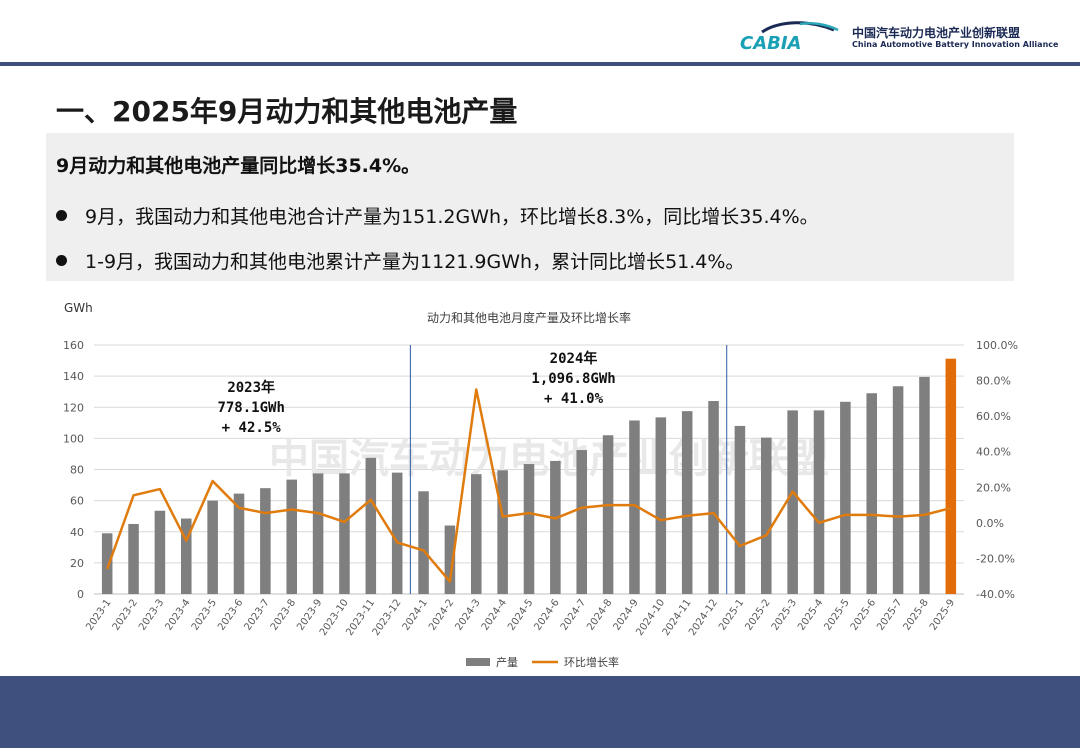 This screenshot has width=1080, height=748. What do you see at coordinates (942, 614) in the screenshot?
I see `x-tick-label: 2025-9` at bounding box center [942, 614].